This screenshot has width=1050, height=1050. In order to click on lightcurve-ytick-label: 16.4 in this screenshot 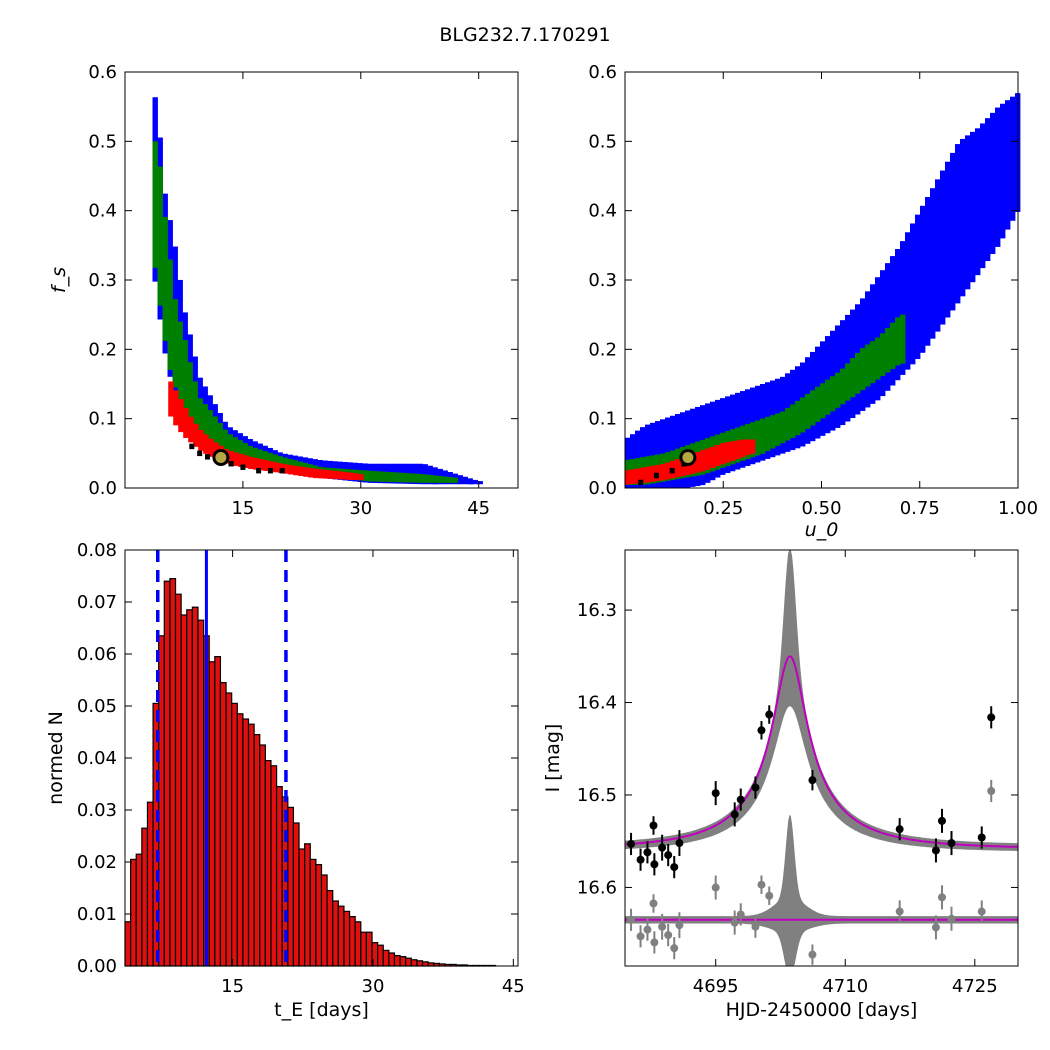, I will do `click(597, 703)`.